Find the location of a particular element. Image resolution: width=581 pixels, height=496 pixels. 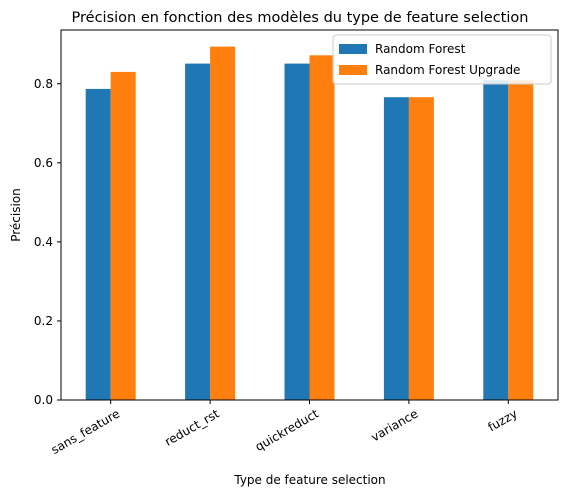

bar-random-forest-fuzzy is located at coordinates (496, 240).